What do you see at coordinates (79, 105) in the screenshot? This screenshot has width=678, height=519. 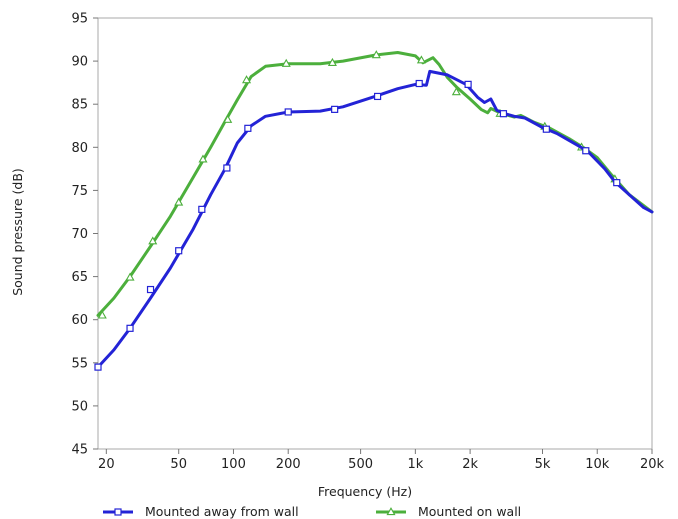 I see `y-tick-label: 85` at bounding box center [79, 105].